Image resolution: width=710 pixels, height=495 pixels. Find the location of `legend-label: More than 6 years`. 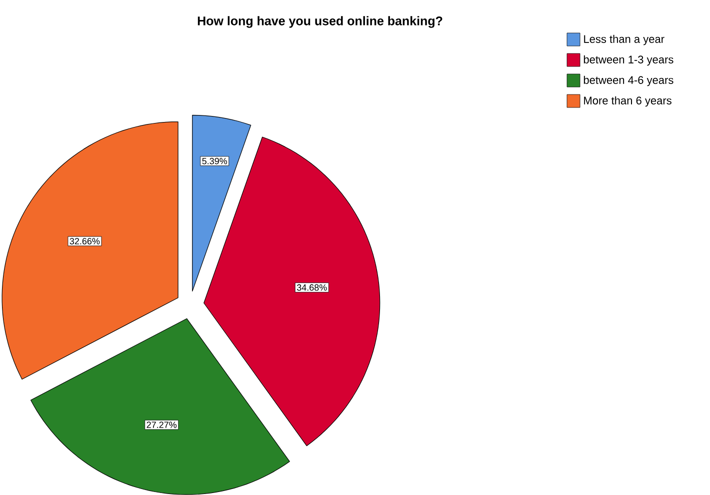

legend-label: More than 6 years is located at coordinates (628, 101).